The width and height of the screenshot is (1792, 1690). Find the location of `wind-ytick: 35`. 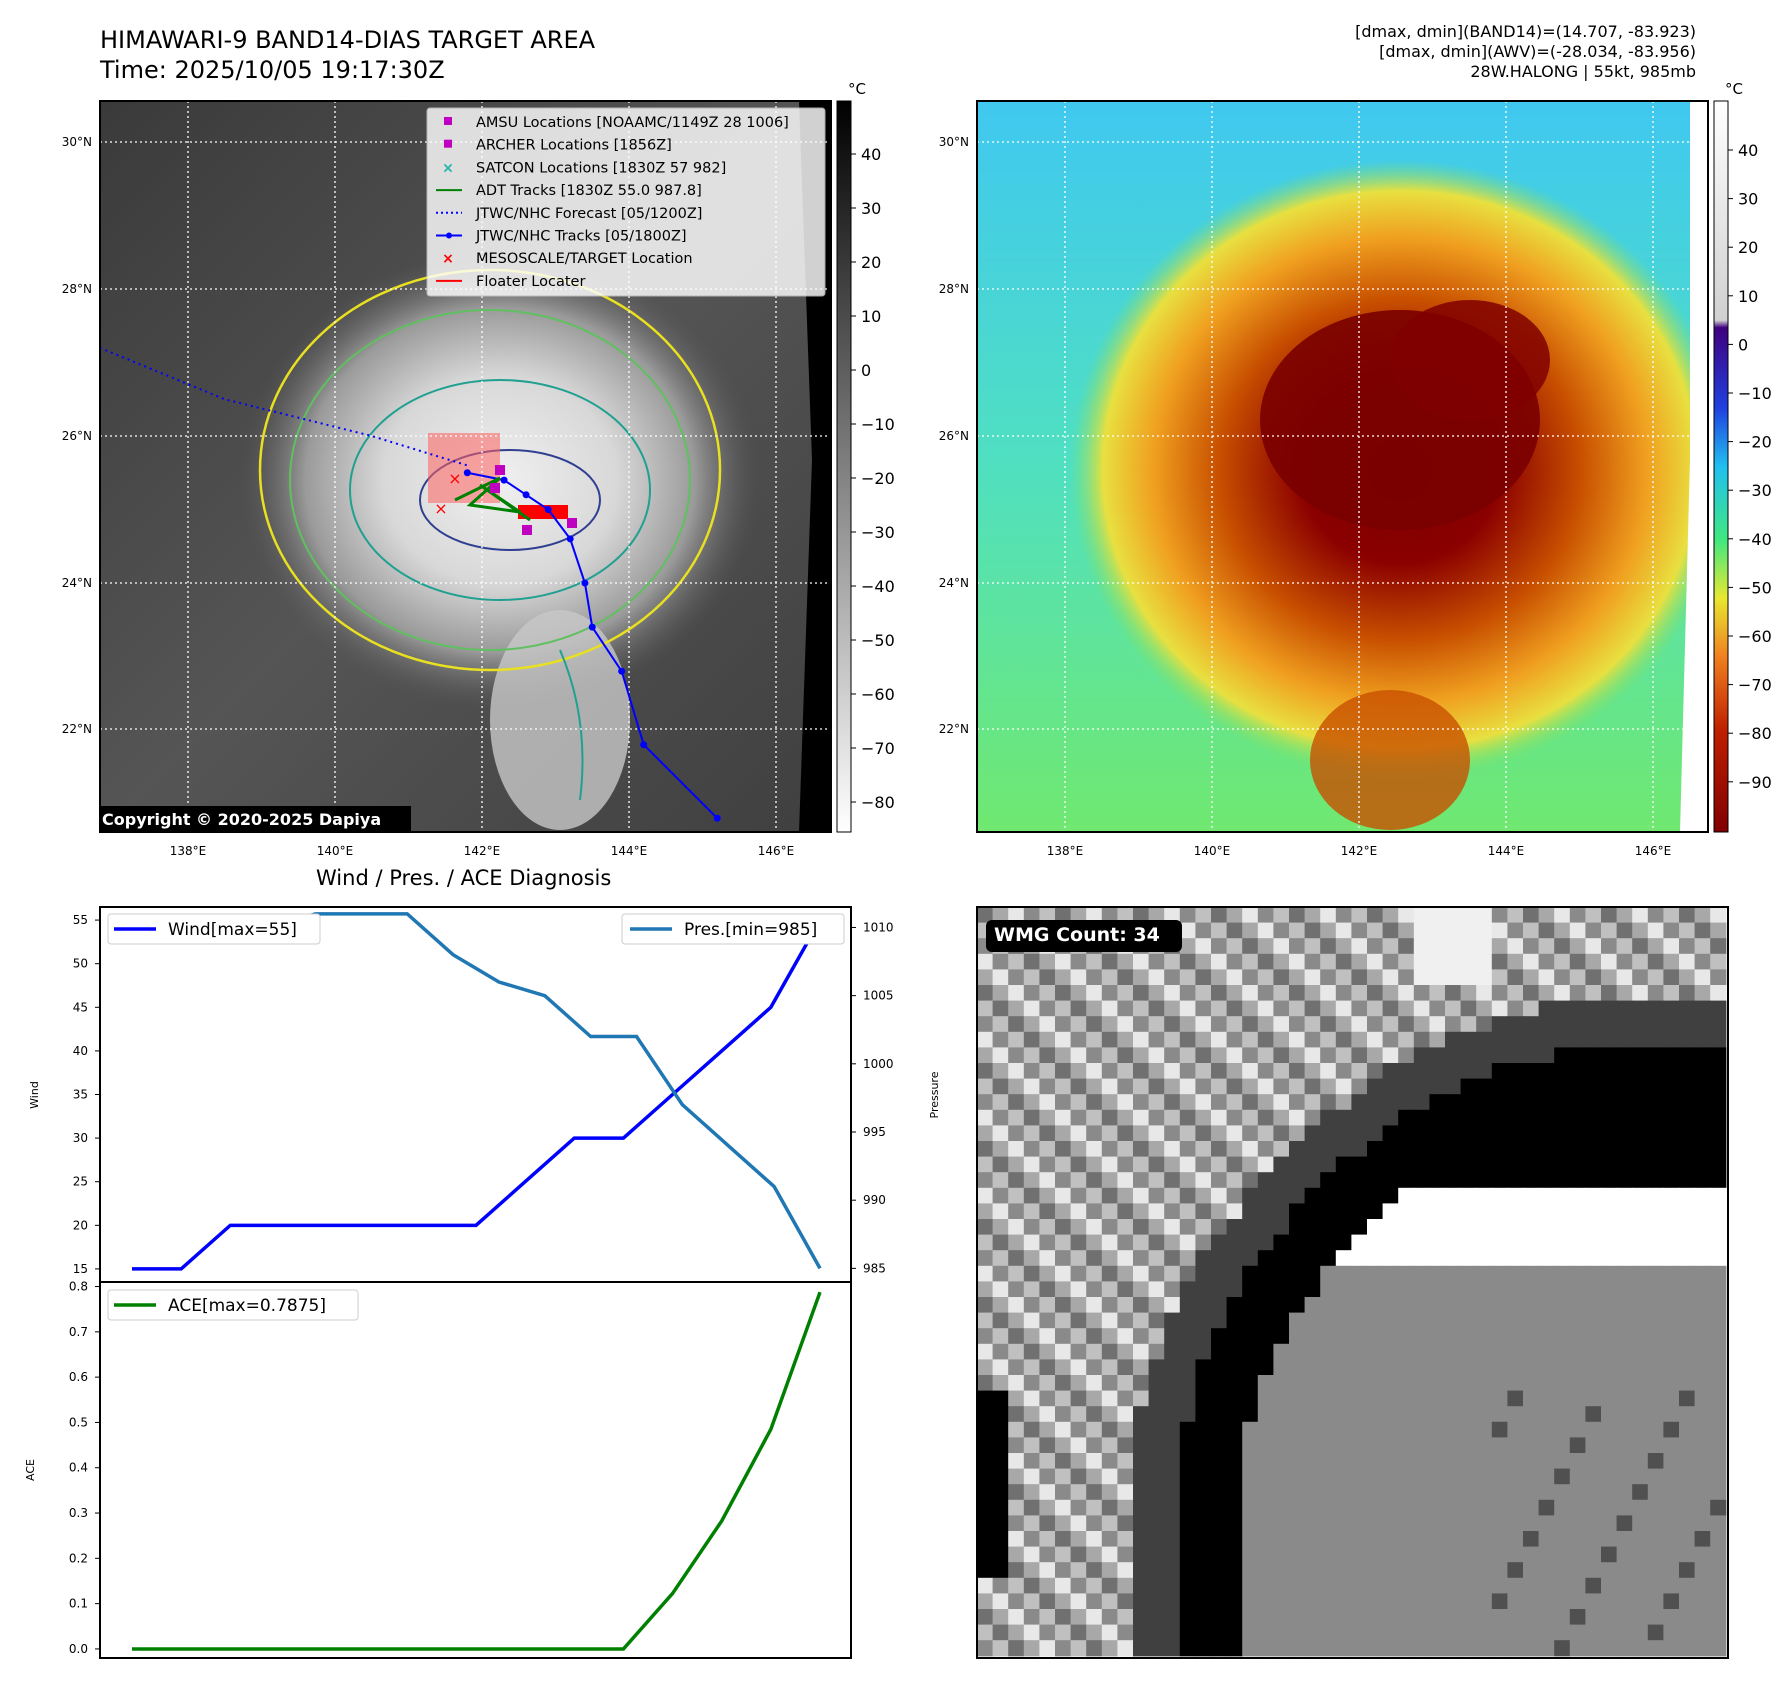

wind-ytick: 35 is located at coordinates (80, 1095).